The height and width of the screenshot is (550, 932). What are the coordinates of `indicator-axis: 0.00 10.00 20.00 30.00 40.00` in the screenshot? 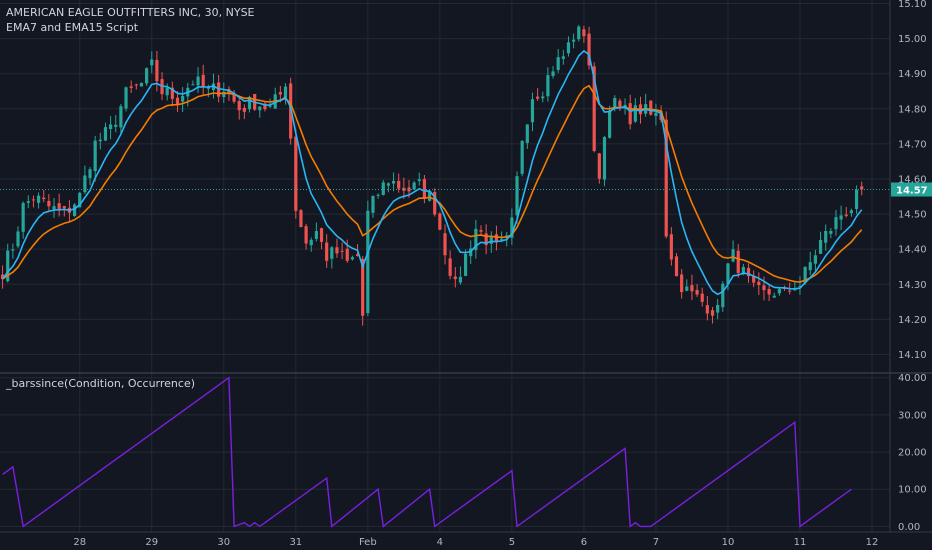 It's located at (912, 453).